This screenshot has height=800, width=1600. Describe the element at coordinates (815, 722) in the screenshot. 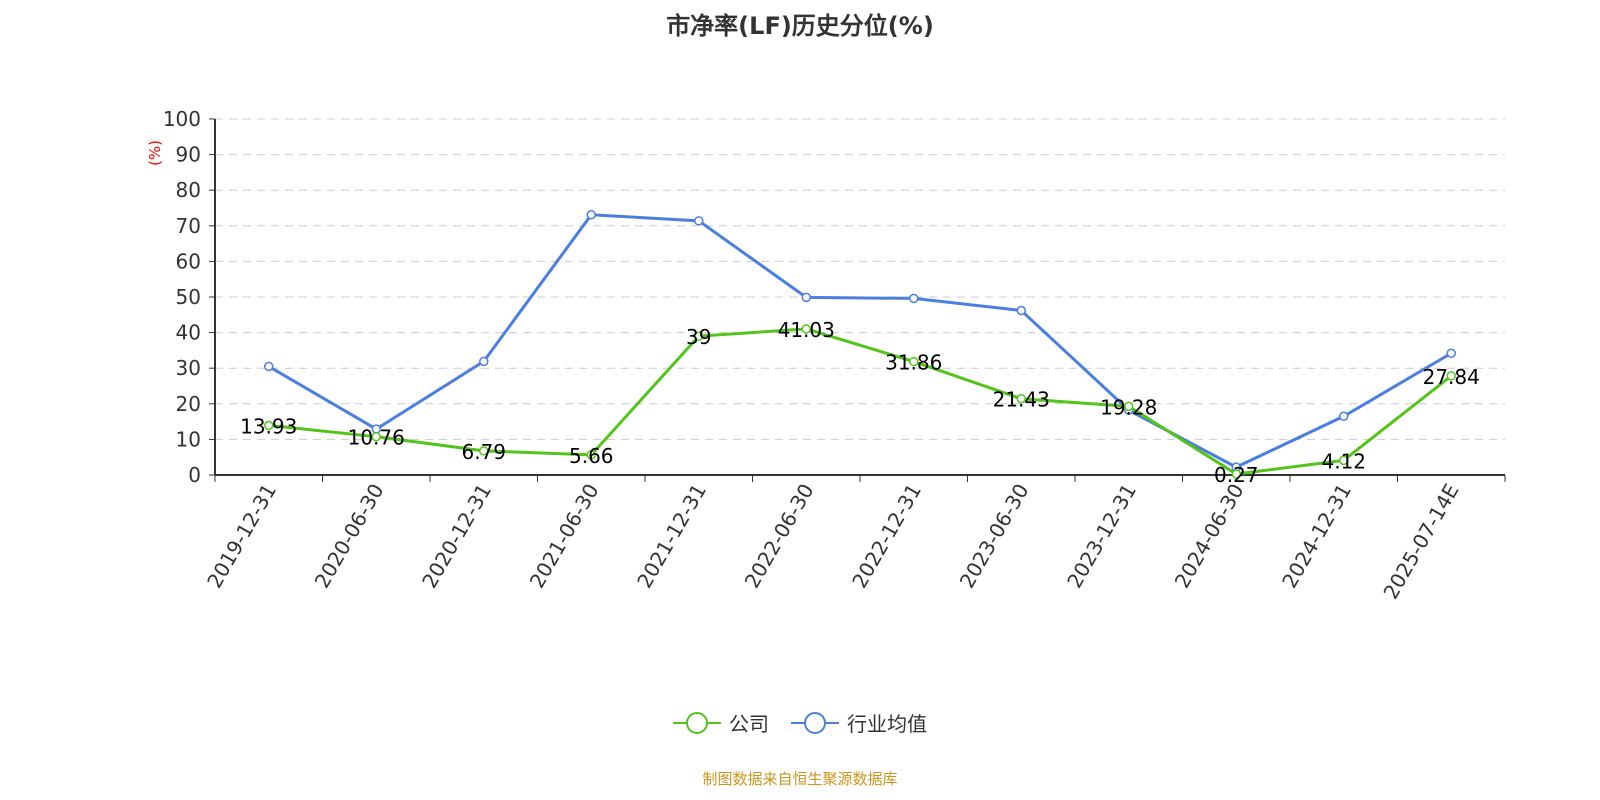

I see `legend-industry-icon` at that location.